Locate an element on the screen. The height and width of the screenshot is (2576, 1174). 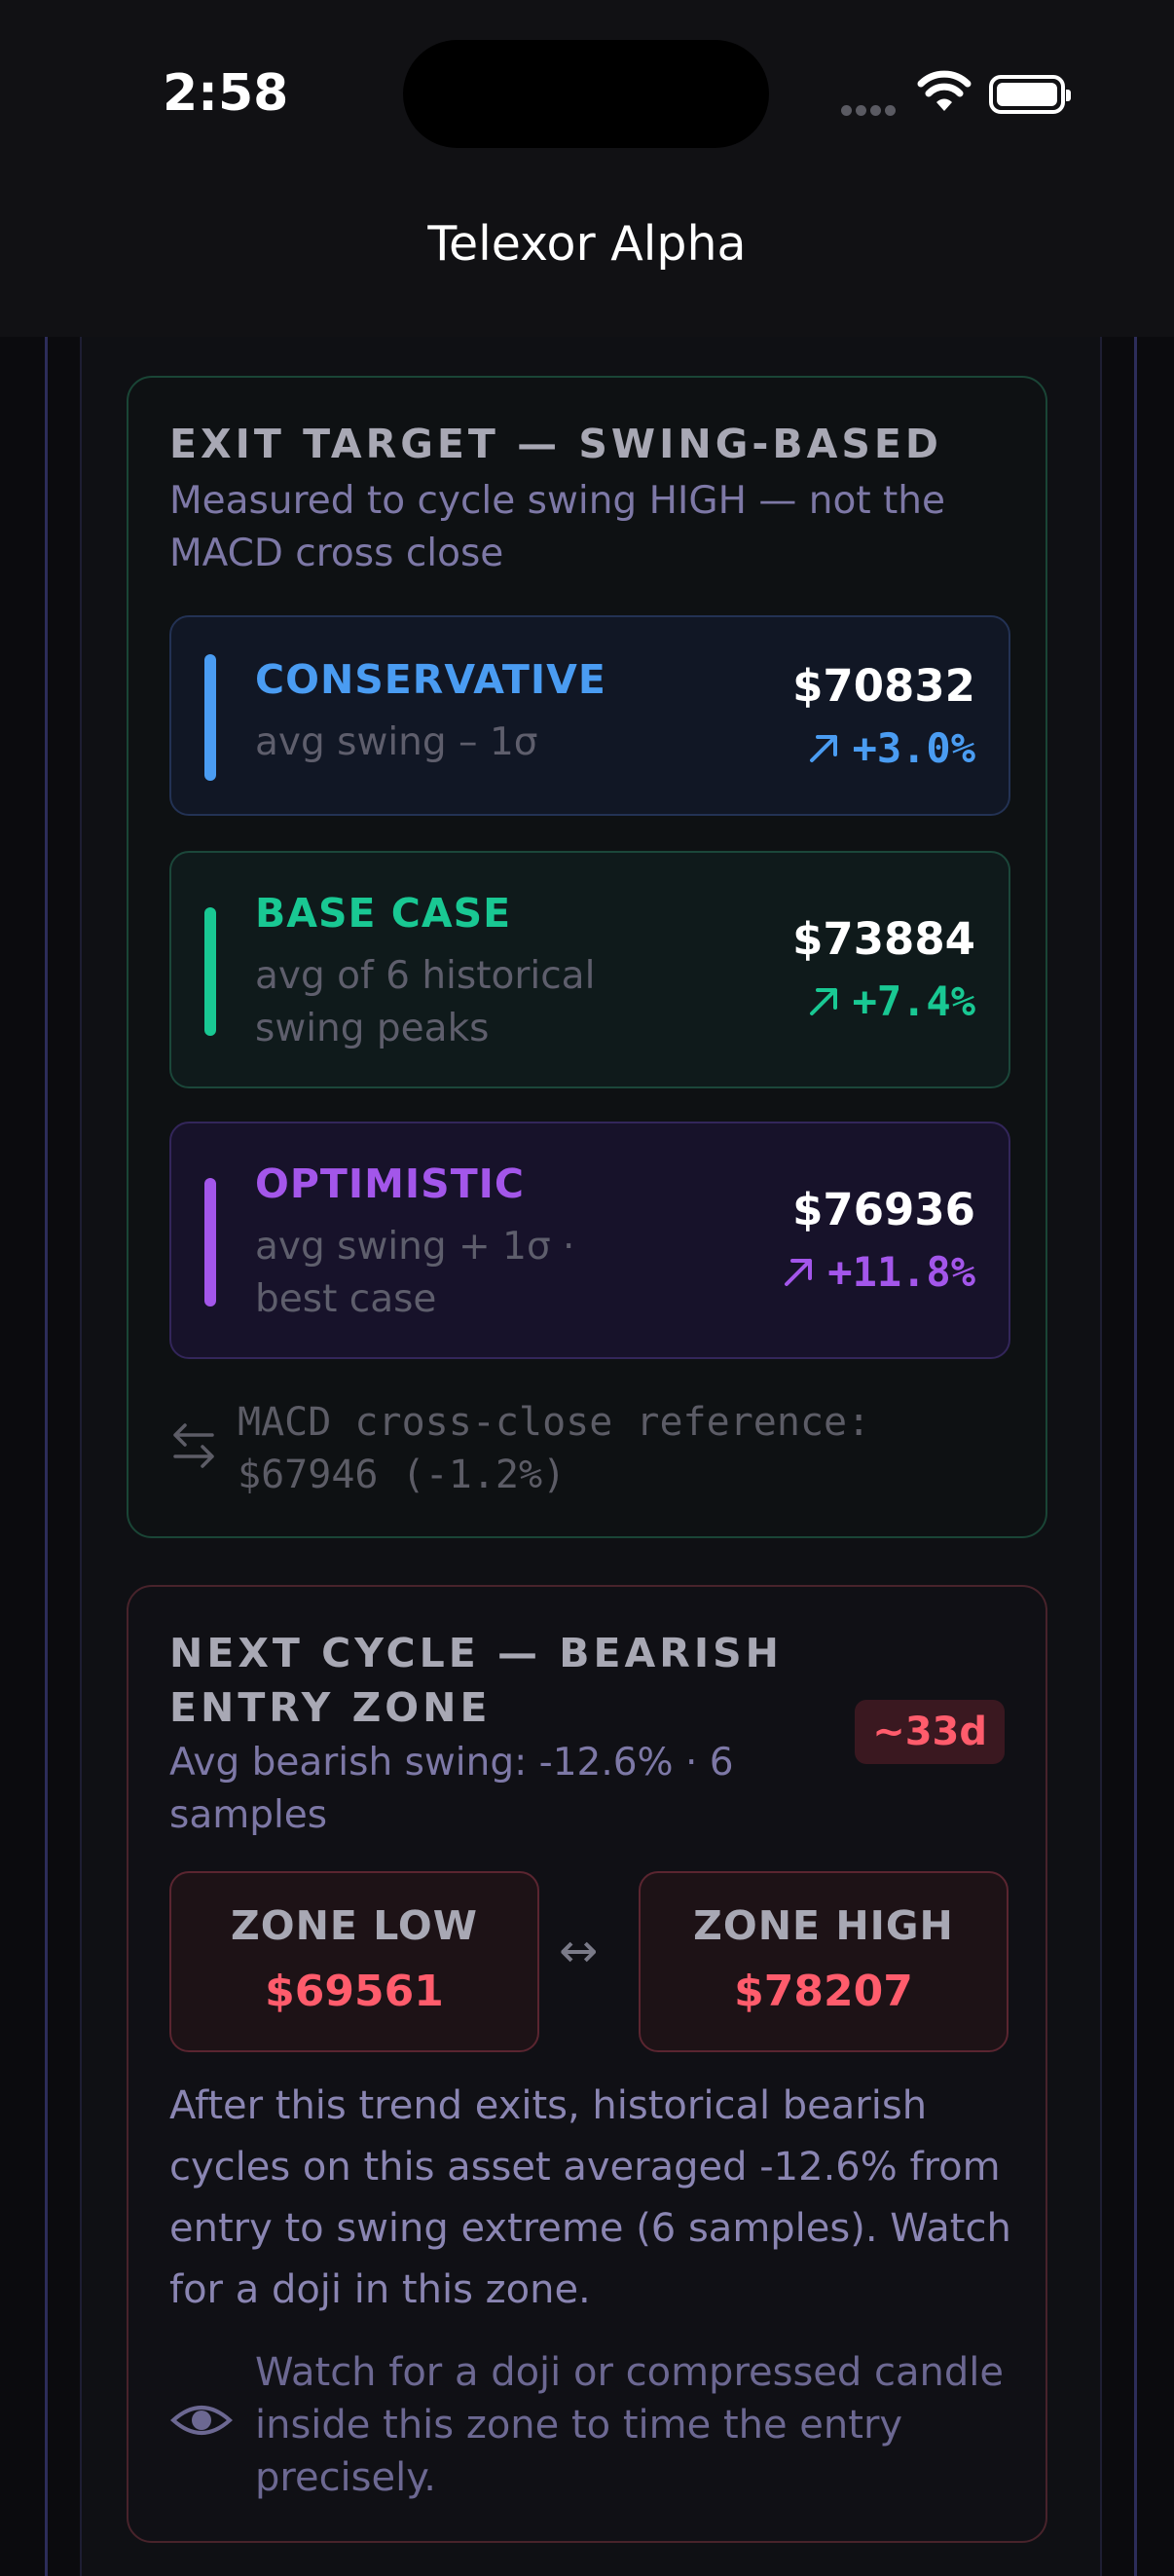
status-time: 2:58 is located at coordinates (226, 93).